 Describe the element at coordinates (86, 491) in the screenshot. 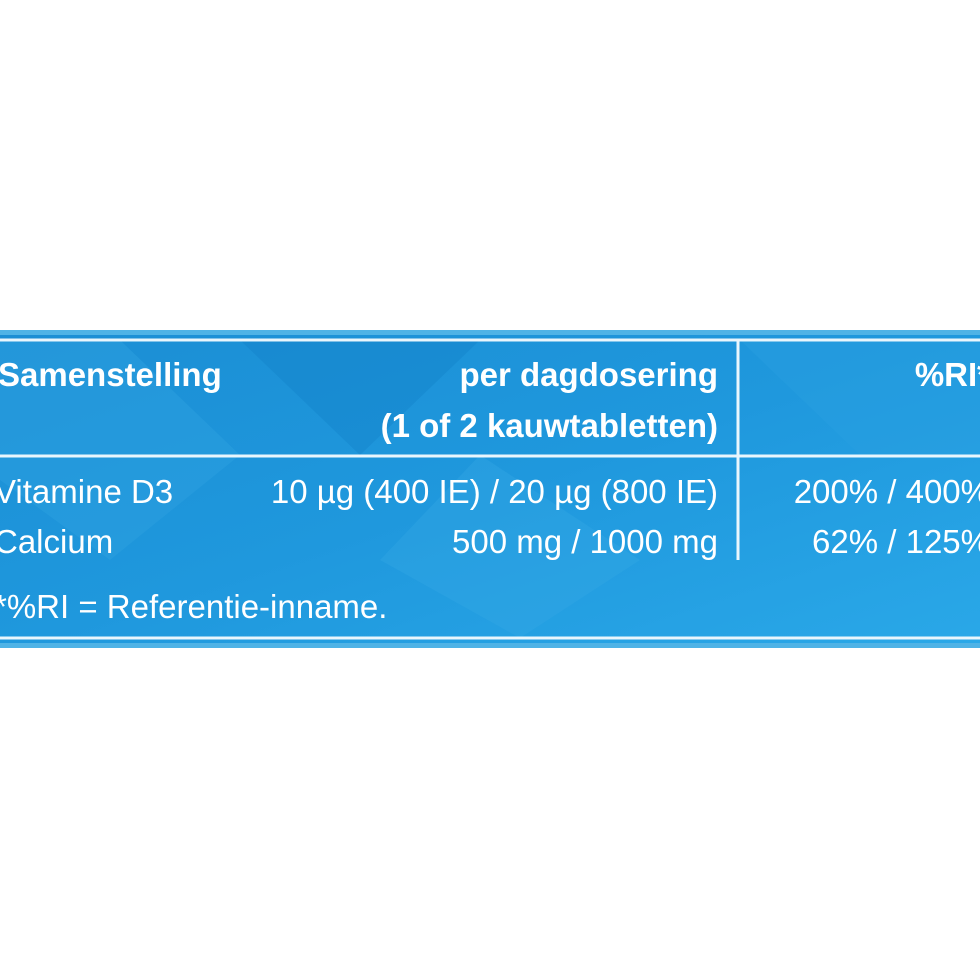

I see `row-label: Vitamine D3` at that location.